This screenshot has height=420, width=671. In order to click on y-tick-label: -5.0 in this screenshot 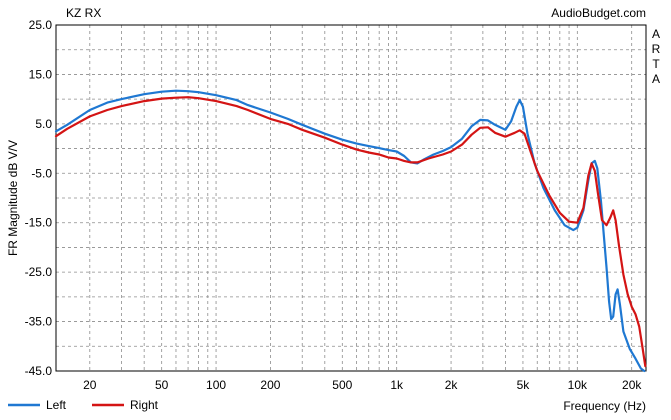, I will do `click(41, 173)`.